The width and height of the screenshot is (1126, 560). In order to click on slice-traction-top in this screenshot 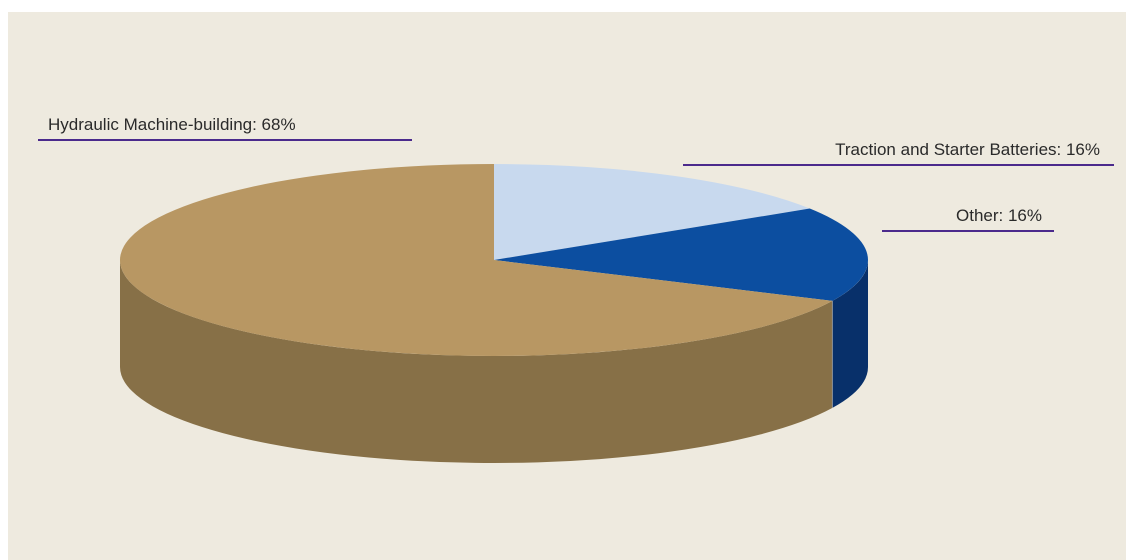, I will do `click(652, 212)`.